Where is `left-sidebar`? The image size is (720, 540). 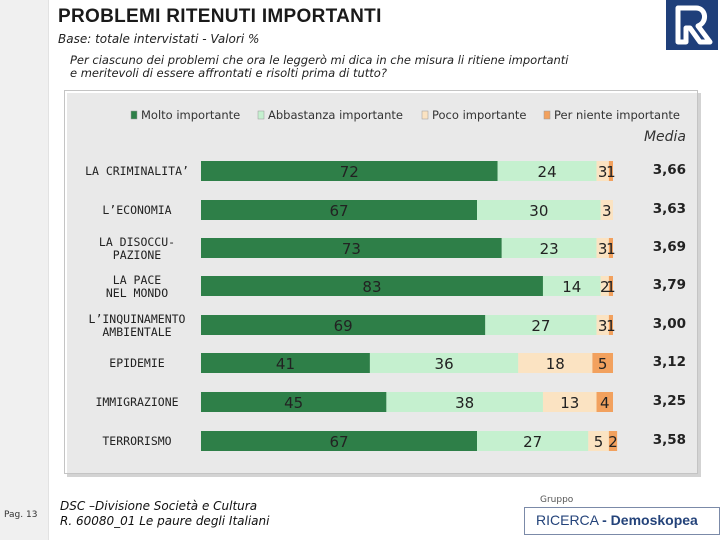
left-sidebar is located at coordinates (24, 270).